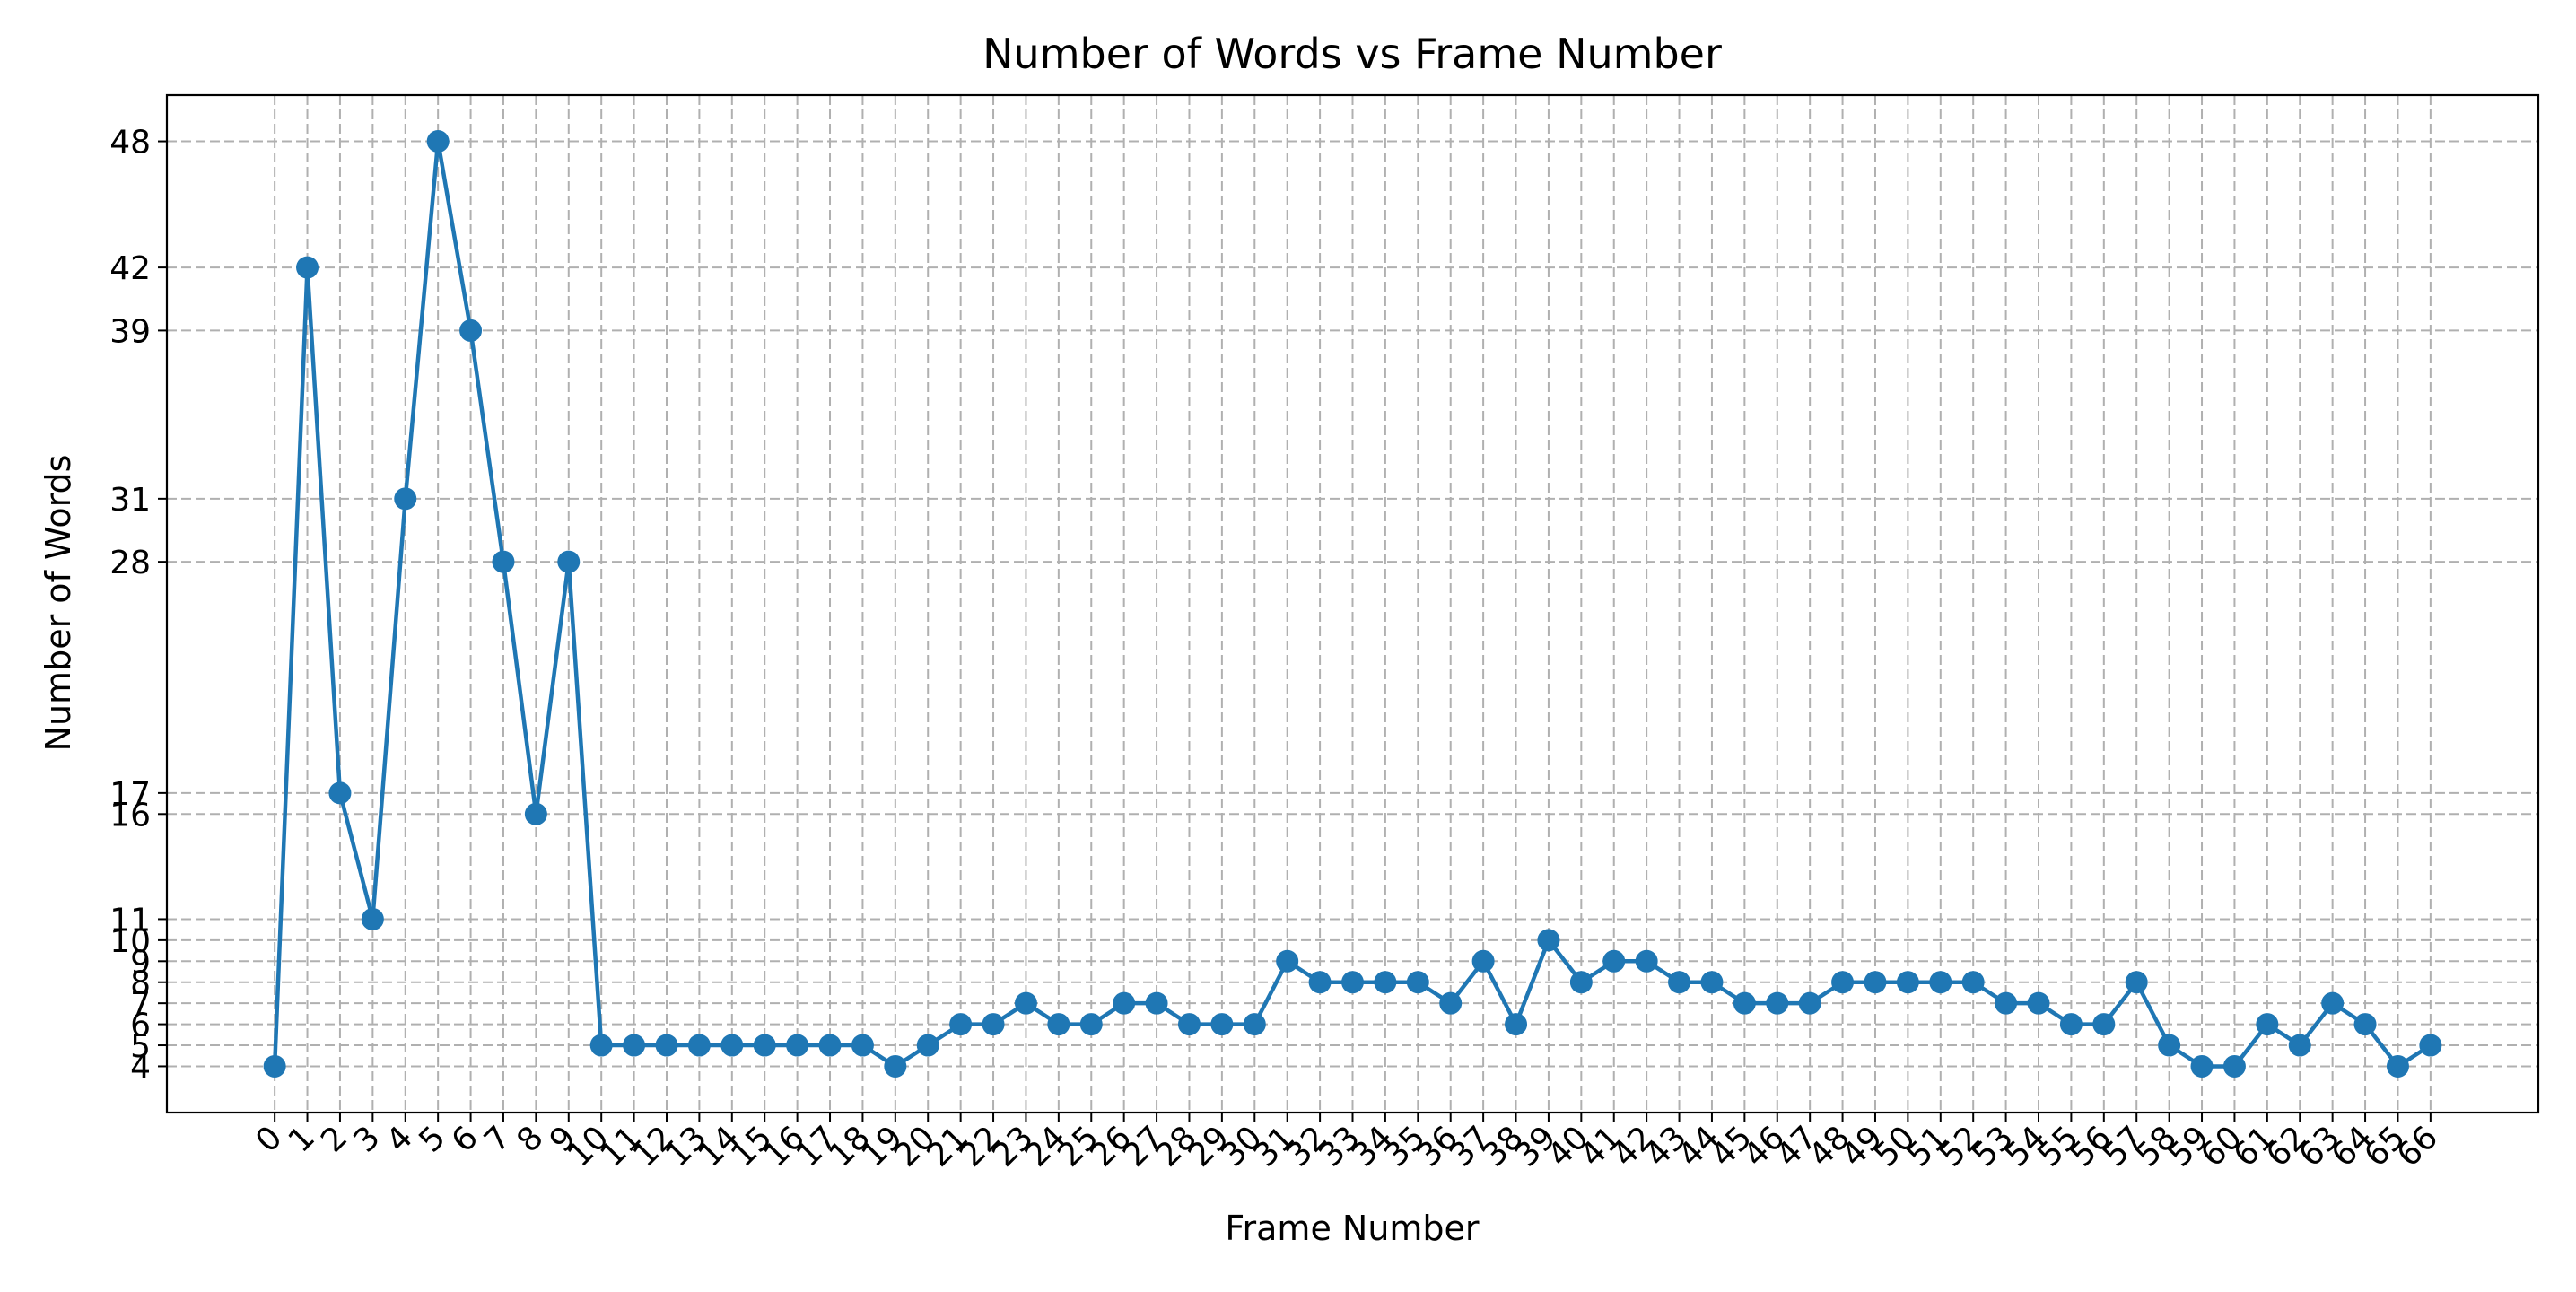  Describe the element at coordinates (140, 1067) in the screenshot. I see `y-tick-label: 4` at that location.